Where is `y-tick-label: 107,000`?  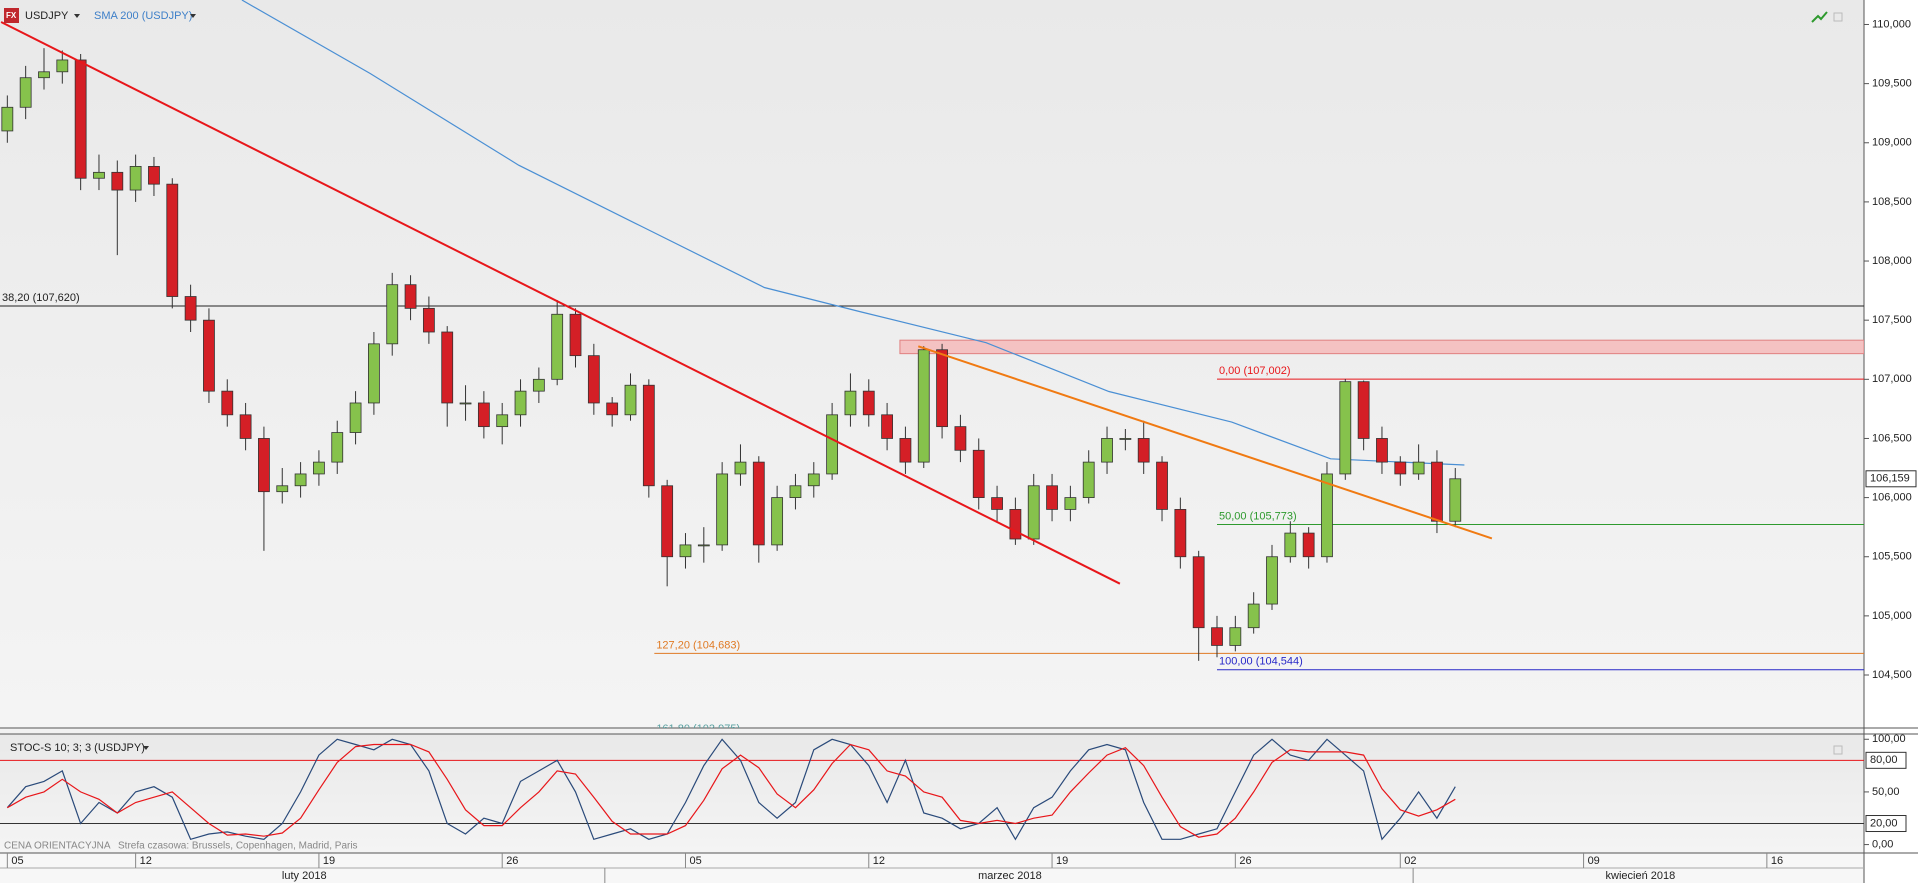
y-tick-label: 107,000 is located at coordinates (1892, 379).